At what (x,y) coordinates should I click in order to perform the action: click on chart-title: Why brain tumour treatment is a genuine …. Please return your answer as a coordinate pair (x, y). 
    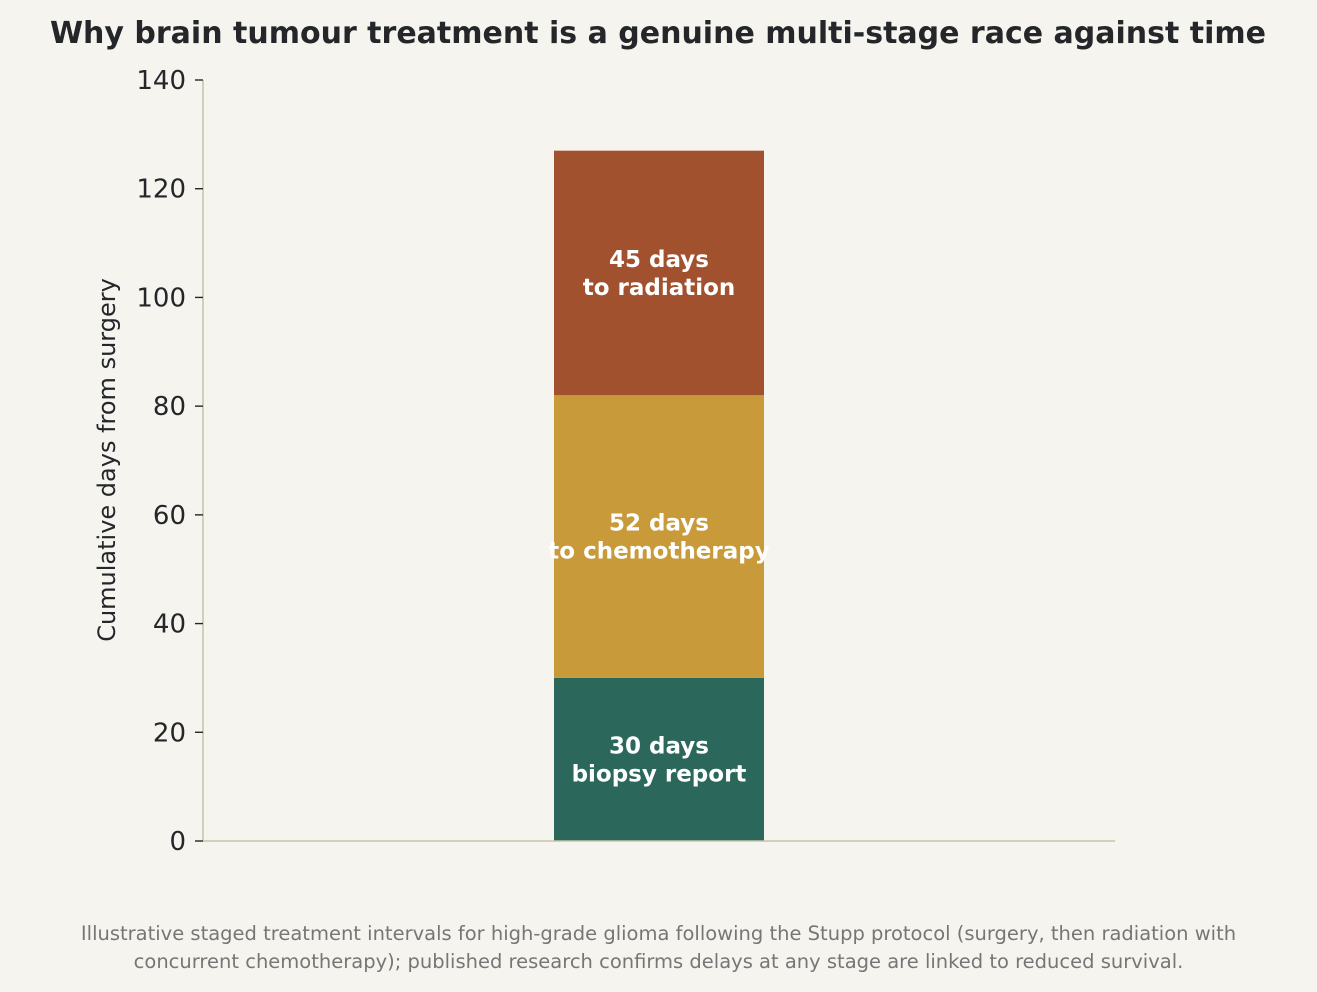
    Looking at the image, I should click on (658, 33).